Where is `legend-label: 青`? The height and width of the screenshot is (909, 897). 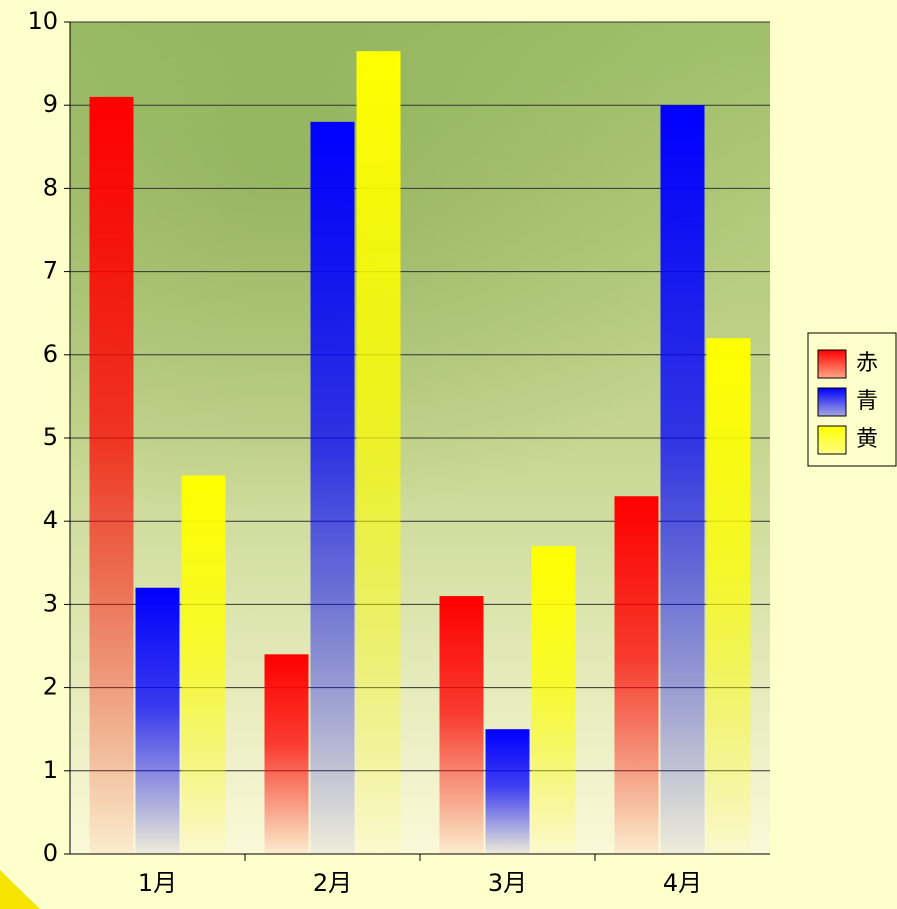 legend-label: 青 is located at coordinates (867, 401).